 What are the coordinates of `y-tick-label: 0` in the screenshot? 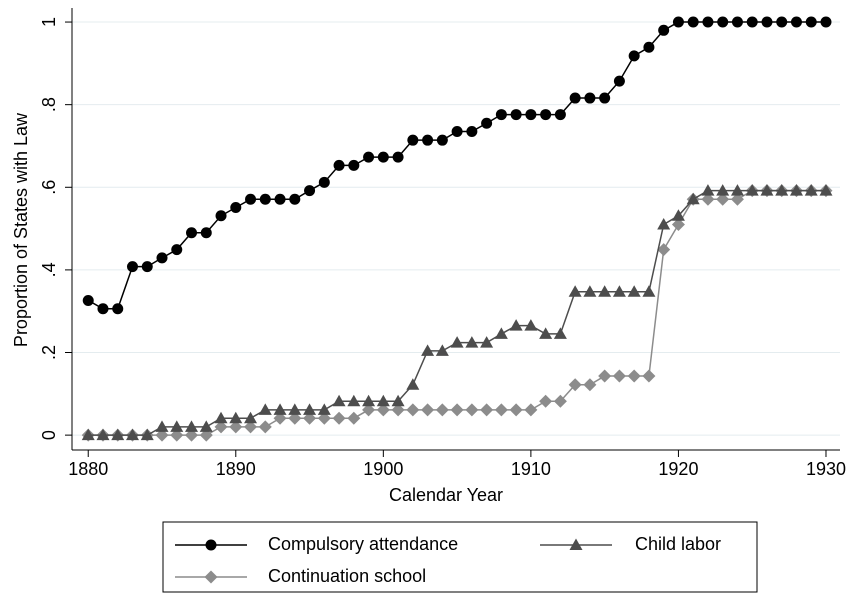 It's located at (49, 435).